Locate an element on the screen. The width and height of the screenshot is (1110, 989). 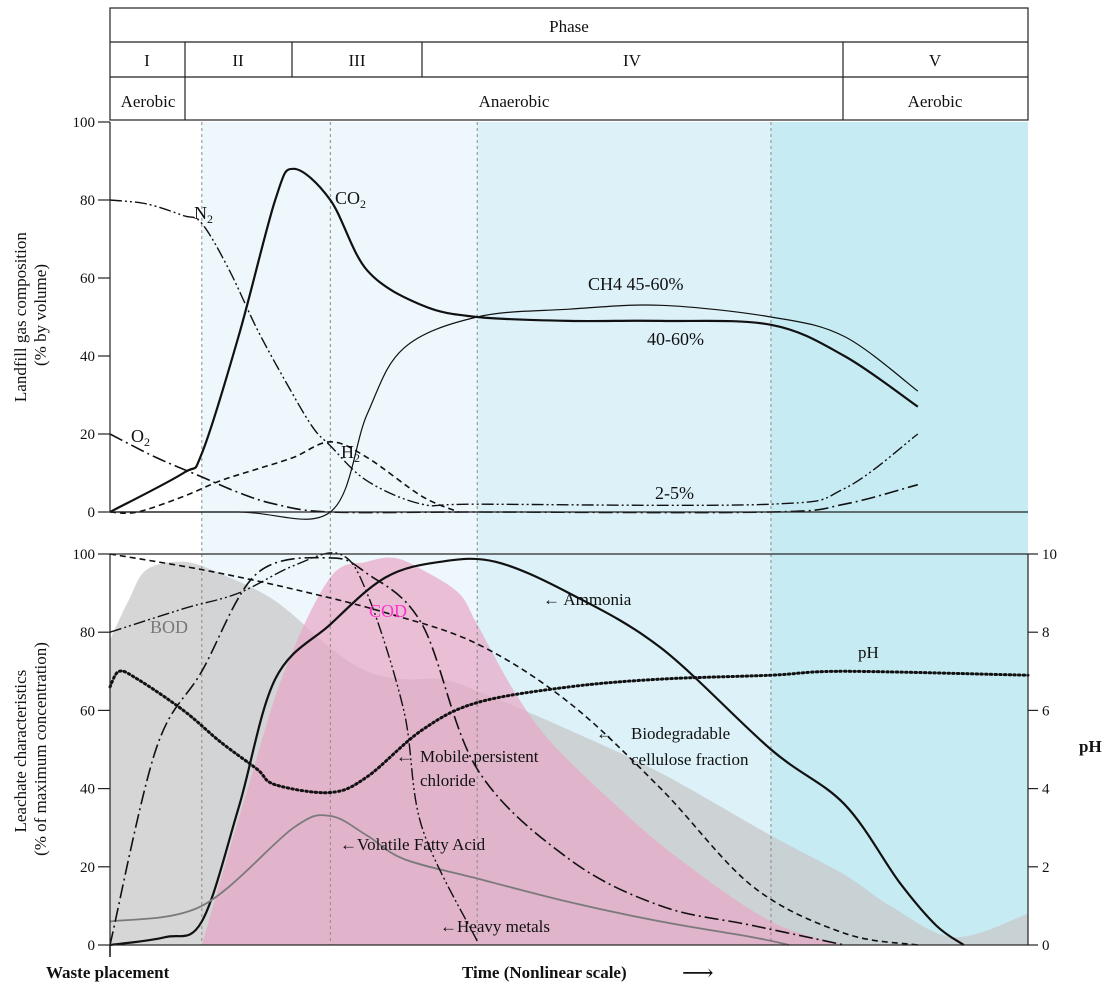
phase-header-title: Phase is located at coordinates (569, 26).